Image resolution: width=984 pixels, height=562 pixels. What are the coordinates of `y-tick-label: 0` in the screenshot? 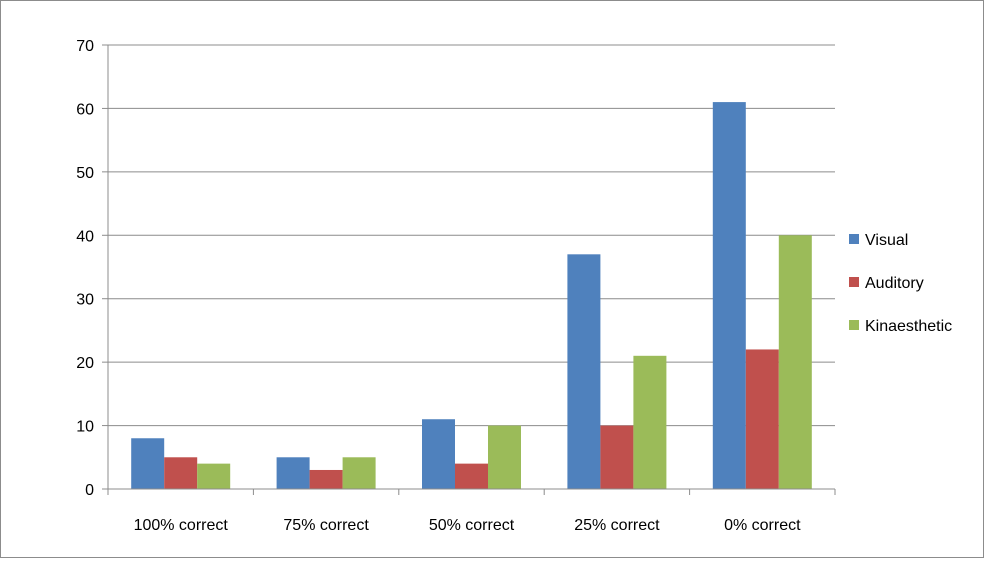 It's located at (89, 490).